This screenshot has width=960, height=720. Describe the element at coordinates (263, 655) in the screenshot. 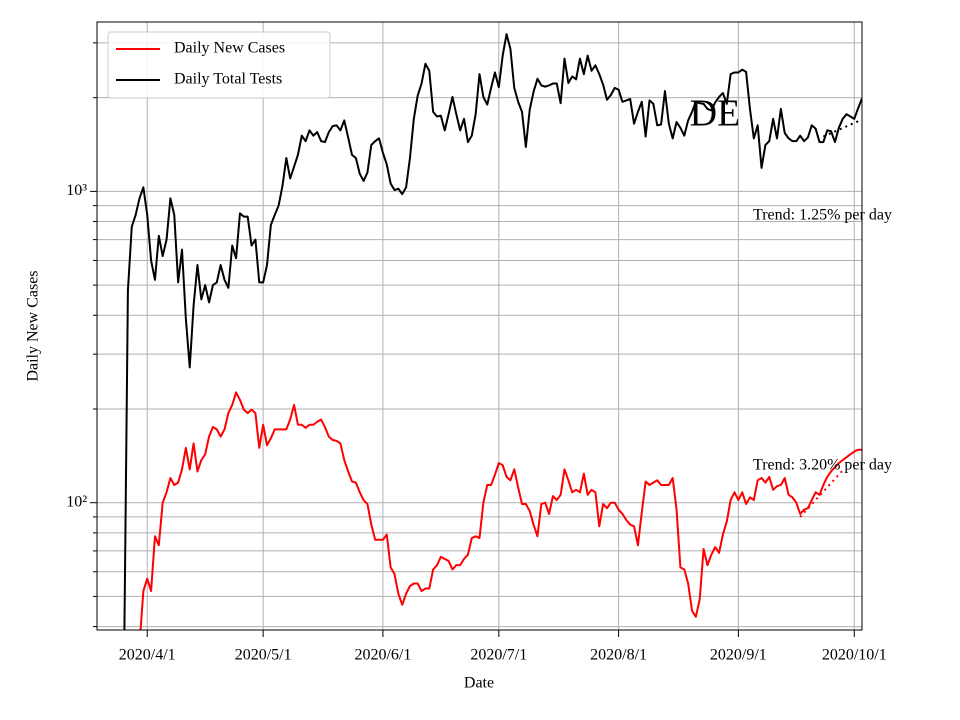

I see `x-tick-label: 2020/5/1` at that location.